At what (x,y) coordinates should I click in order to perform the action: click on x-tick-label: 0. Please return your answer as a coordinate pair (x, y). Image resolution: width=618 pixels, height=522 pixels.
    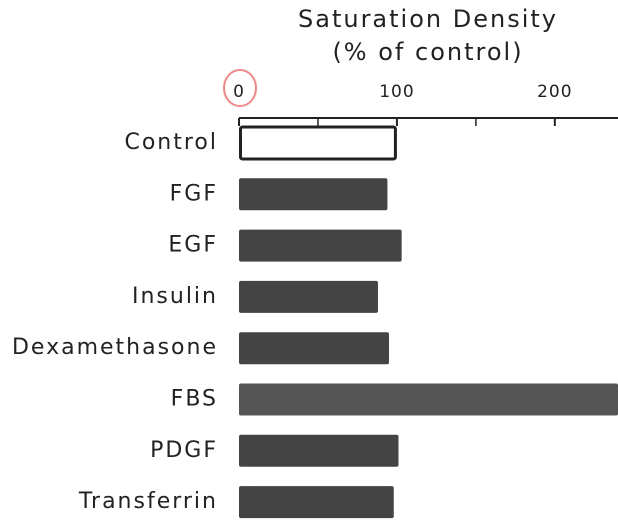
    Looking at the image, I should click on (239, 92).